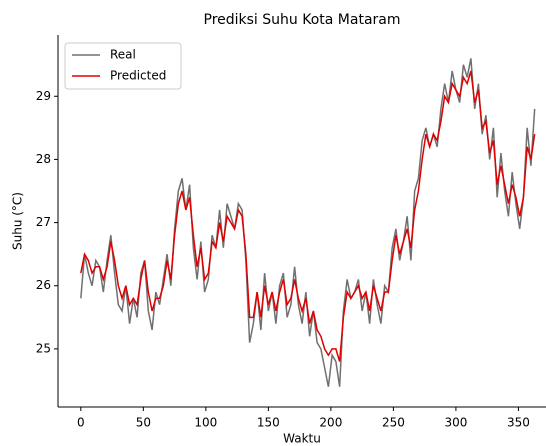 The width and height of the screenshot is (546, 446). I want to click on y-tick-label: 28, so click(43, 159).